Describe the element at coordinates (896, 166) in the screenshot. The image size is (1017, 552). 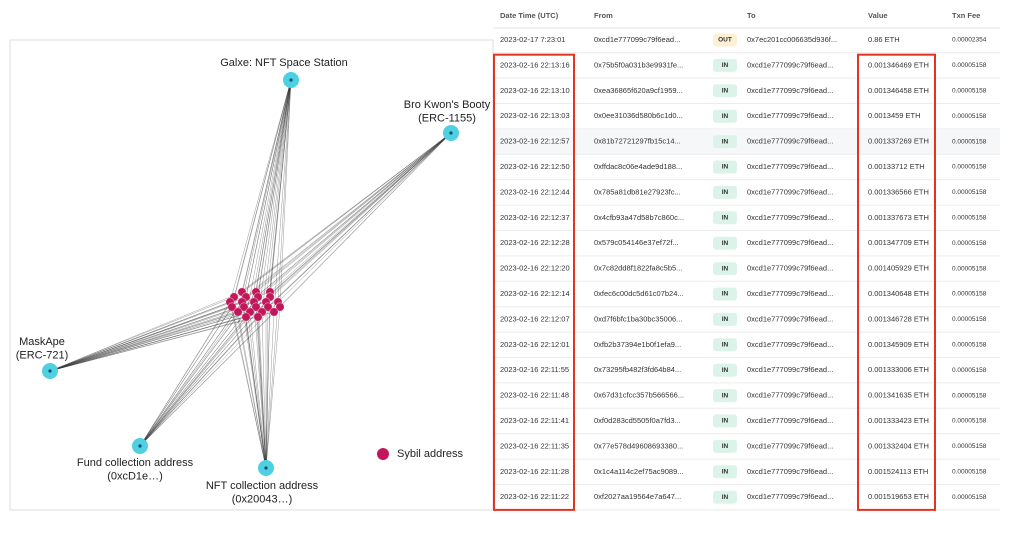
I see `value-cell: 0.00133712 ETH` at that location.